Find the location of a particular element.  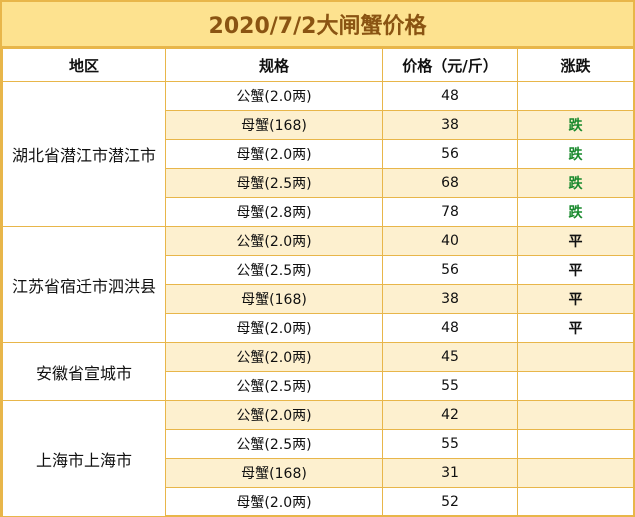

price-cell: 45 is located at coordinates (450, 357).